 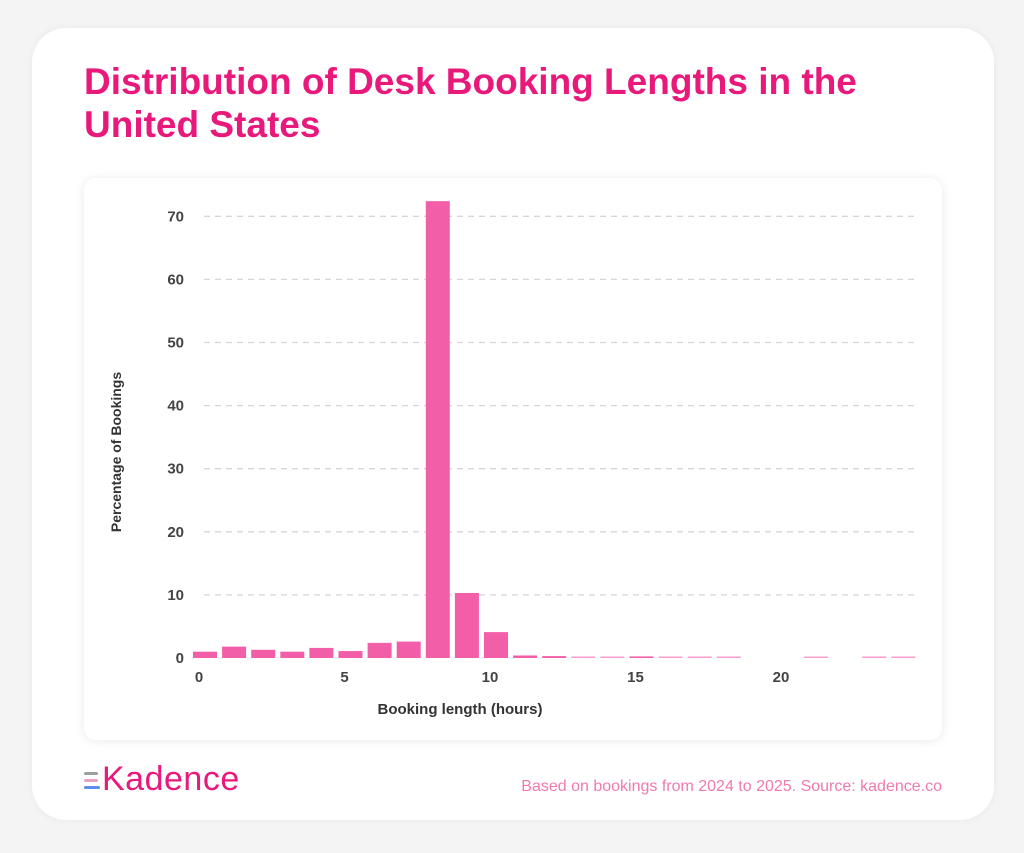 What do you see at coordinates (180, 658) in the screenshot?
I see `y-tick-label: 0` at bounding box center [180, 658].